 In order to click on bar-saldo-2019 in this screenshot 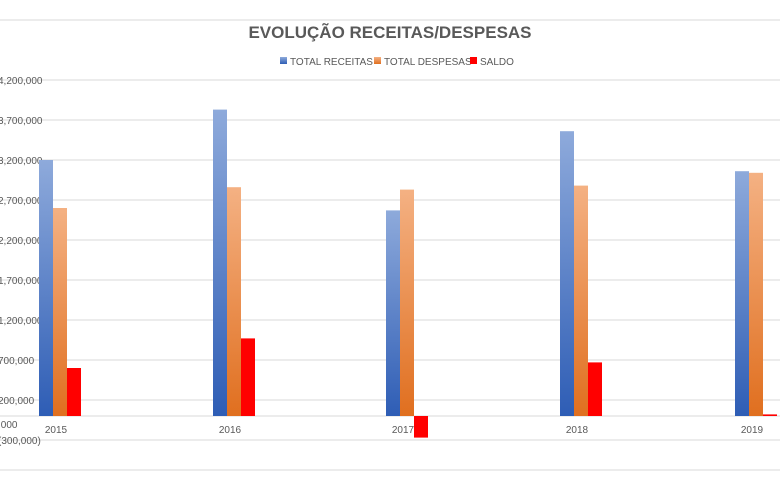, I will do `click(770, 415)`.